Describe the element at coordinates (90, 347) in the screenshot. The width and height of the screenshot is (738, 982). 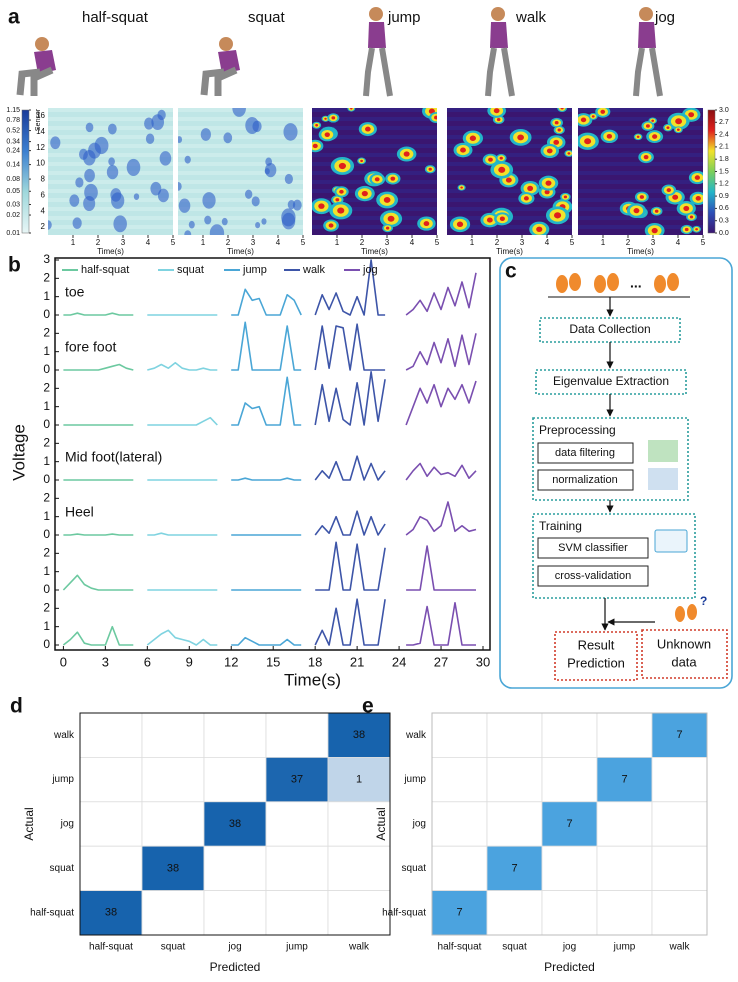
I see `row-label: fore foot` at that location.